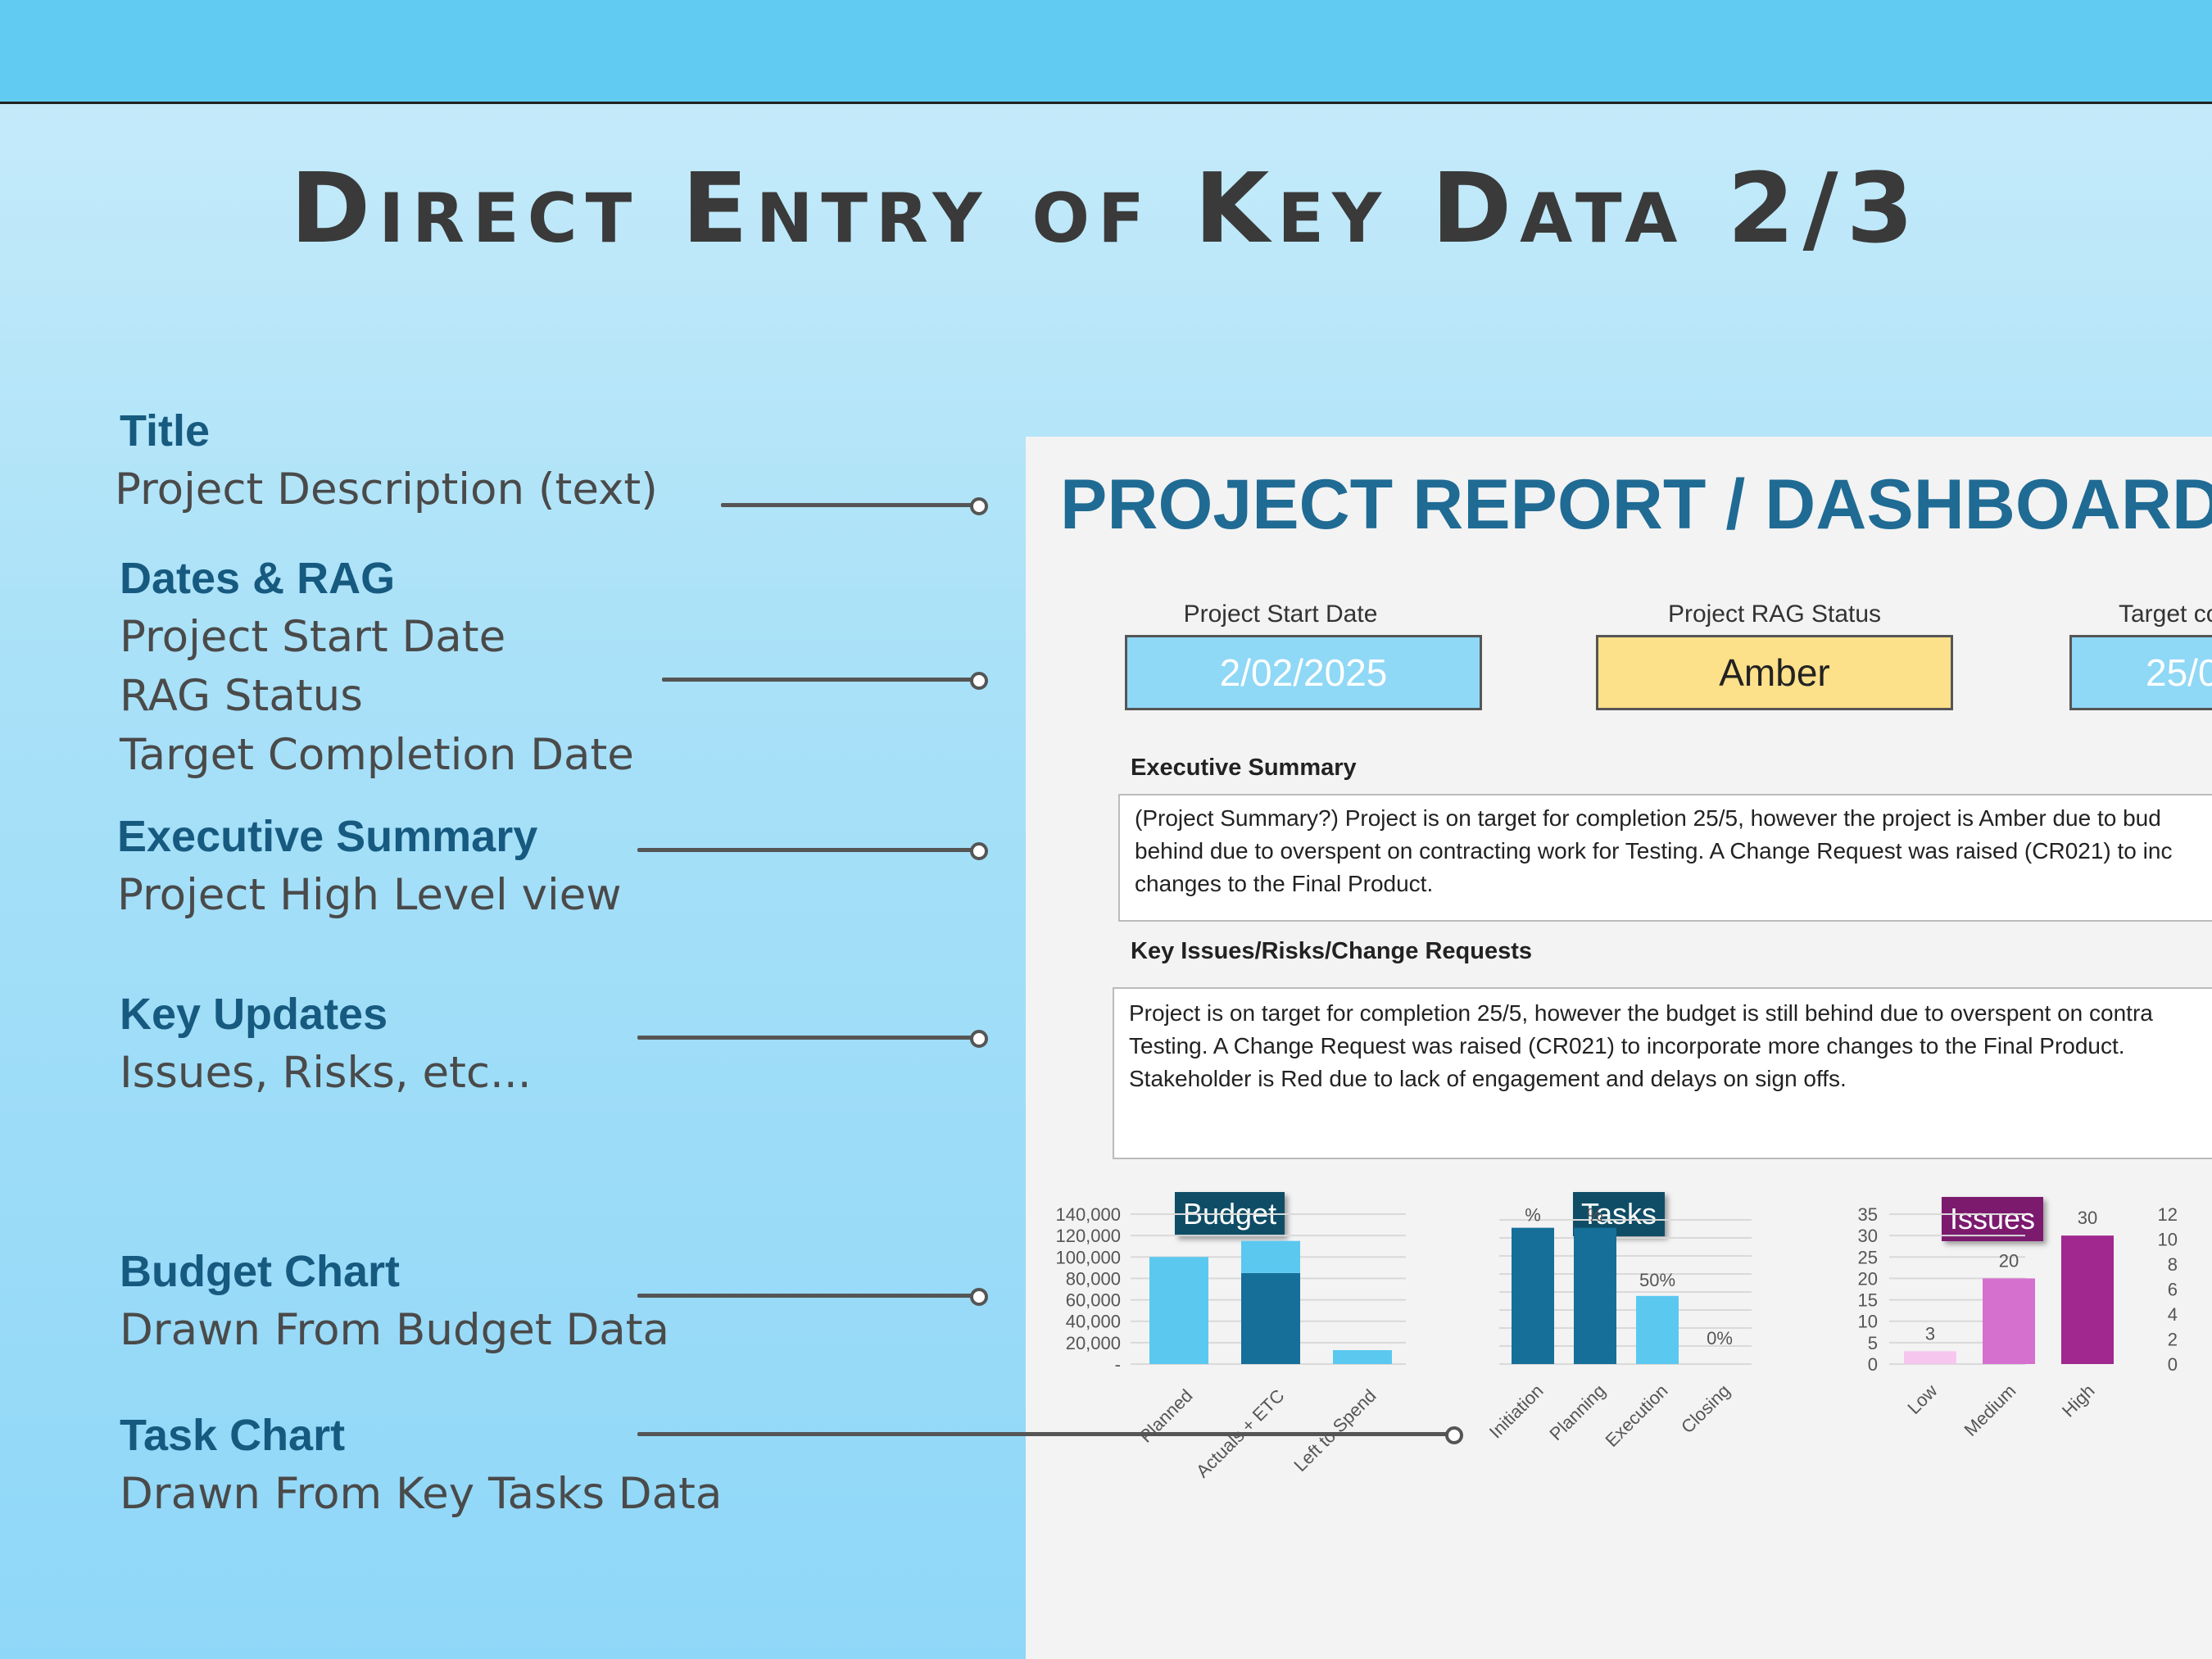 Image resolution: width=2212 pixels, height=1659 pixels. I want to click on tasks-data-label: 50%, so click(1657, 1280).